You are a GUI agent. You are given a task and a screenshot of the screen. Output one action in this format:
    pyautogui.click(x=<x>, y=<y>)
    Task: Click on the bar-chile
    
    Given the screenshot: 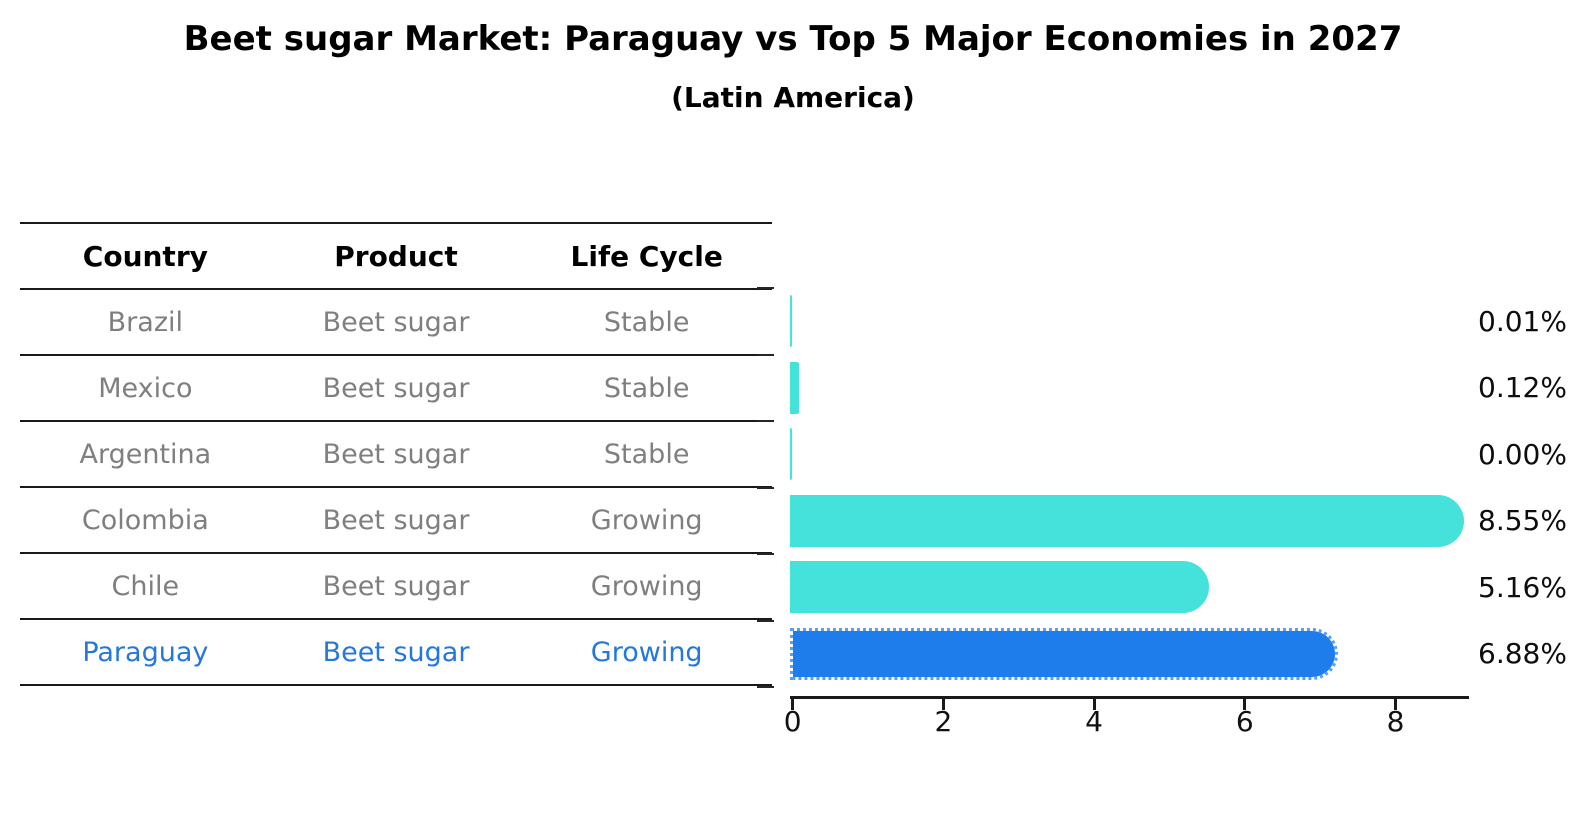 What is the action you would take?
    pyautogui.click(x=999, y=587)
    